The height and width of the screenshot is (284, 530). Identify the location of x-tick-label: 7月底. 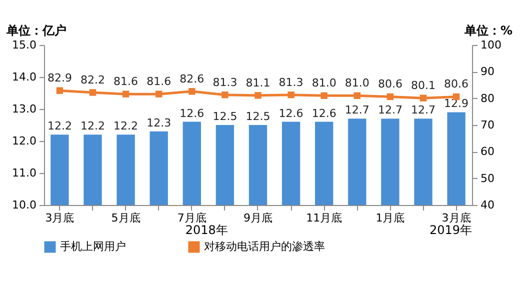
(191, 218).